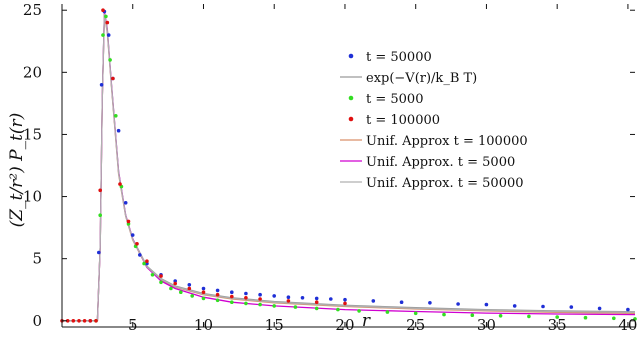 The image size is (639, 339). What do you see at coordinates (421, 78) in the screenshot?
I see `legend-entry: exp(−V(r)/k_B T)` at bounding box center [421, 78].